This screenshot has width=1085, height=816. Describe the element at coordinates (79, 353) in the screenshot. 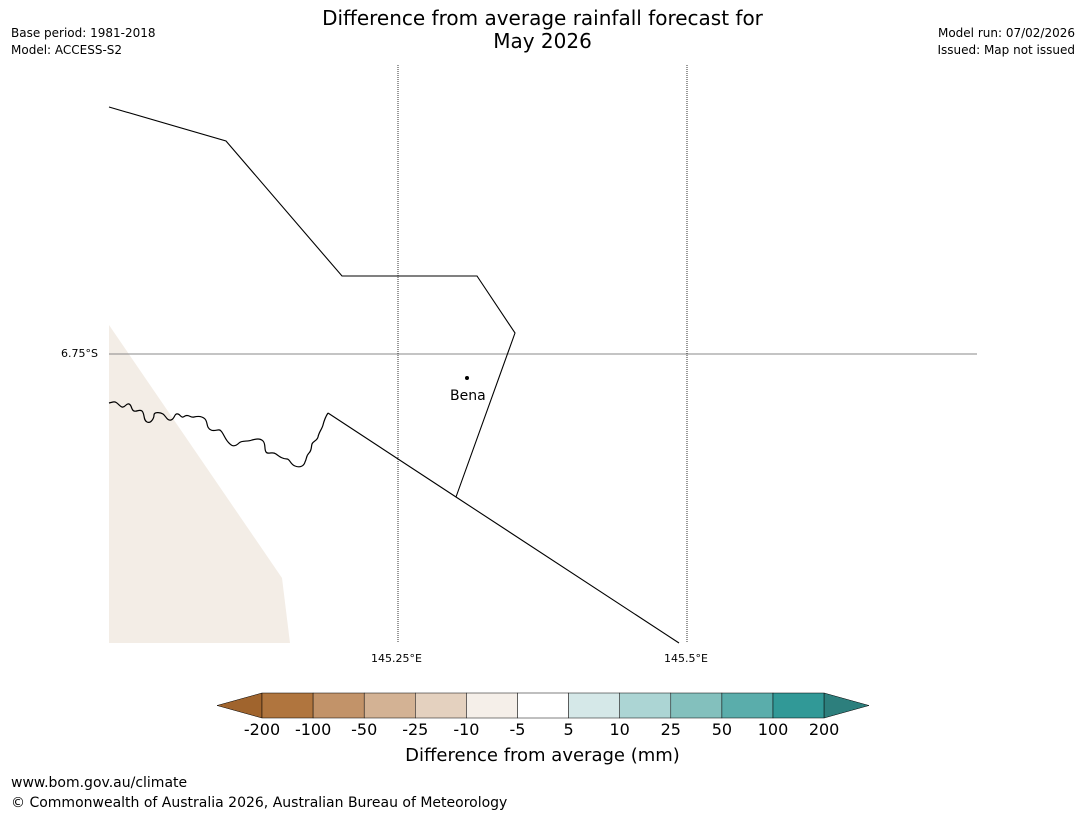

I see `latitude-tick-label: 6.75°S` at that location.